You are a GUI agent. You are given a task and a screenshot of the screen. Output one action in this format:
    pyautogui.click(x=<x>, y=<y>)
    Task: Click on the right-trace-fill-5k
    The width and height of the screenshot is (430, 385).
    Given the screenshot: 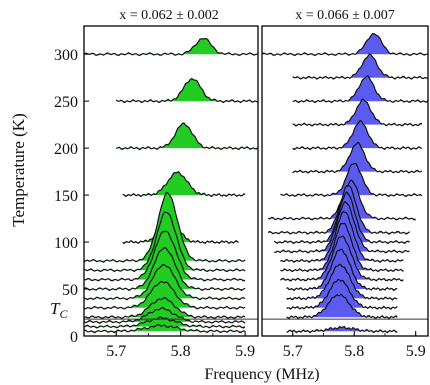 What is the action you would take?
    pyautogui.click(x=342, y=329)
    